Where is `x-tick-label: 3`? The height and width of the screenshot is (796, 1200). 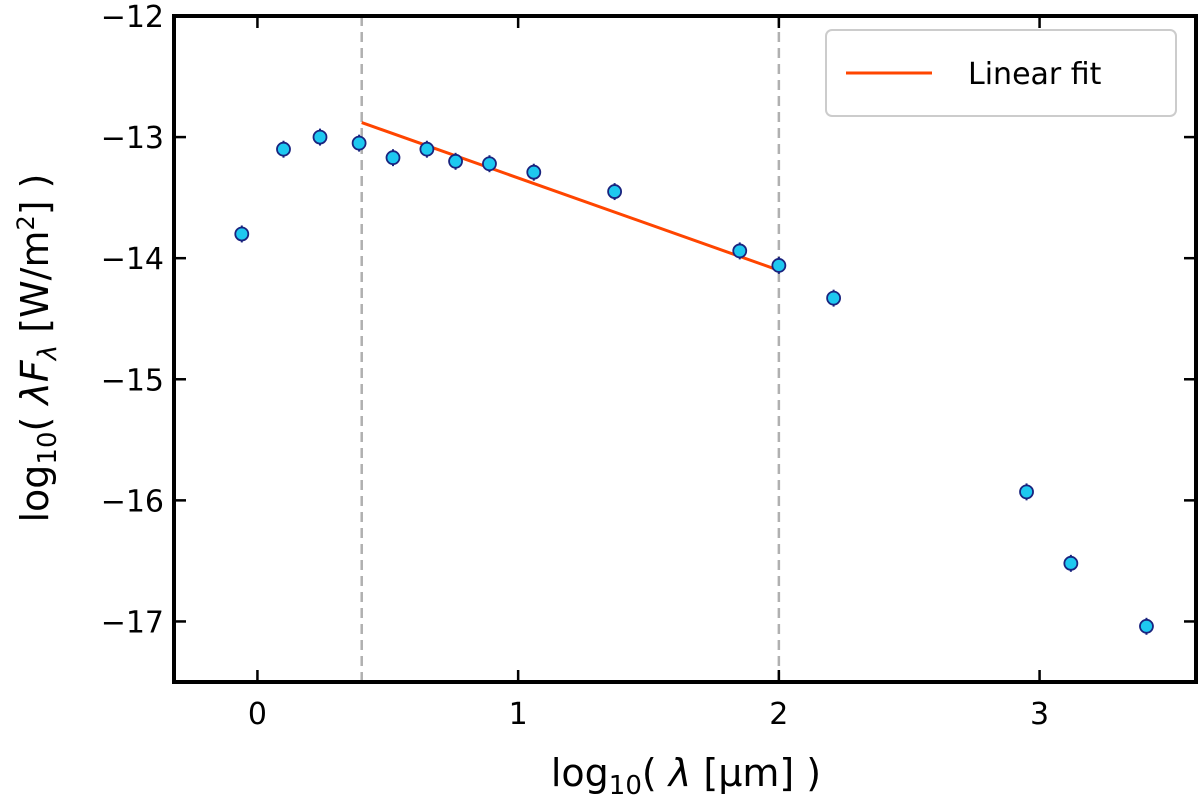 x-tick-label: 3 is located at coordinates (1039, 714).